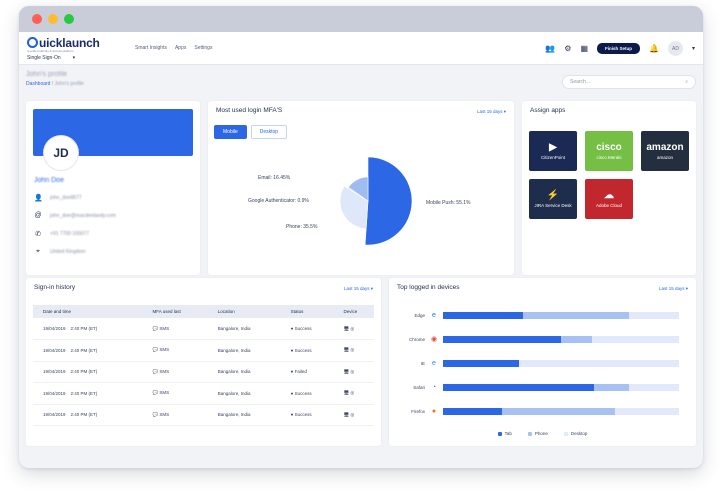  Describe the element at coordinates (629, 82) in the screenshot. I see `search-input: Search... ⌕` at that location.